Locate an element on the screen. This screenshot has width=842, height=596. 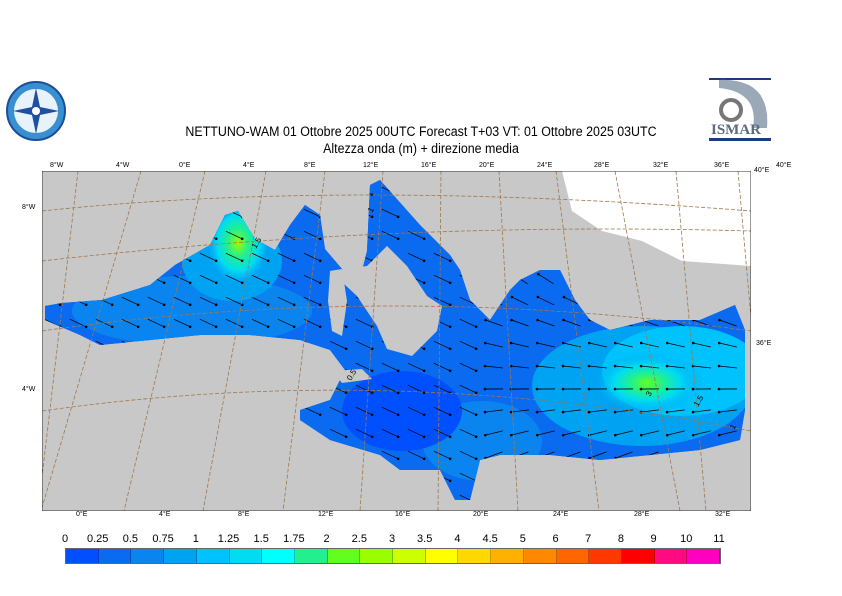
outside-domain is located at coordinates (656, 218).